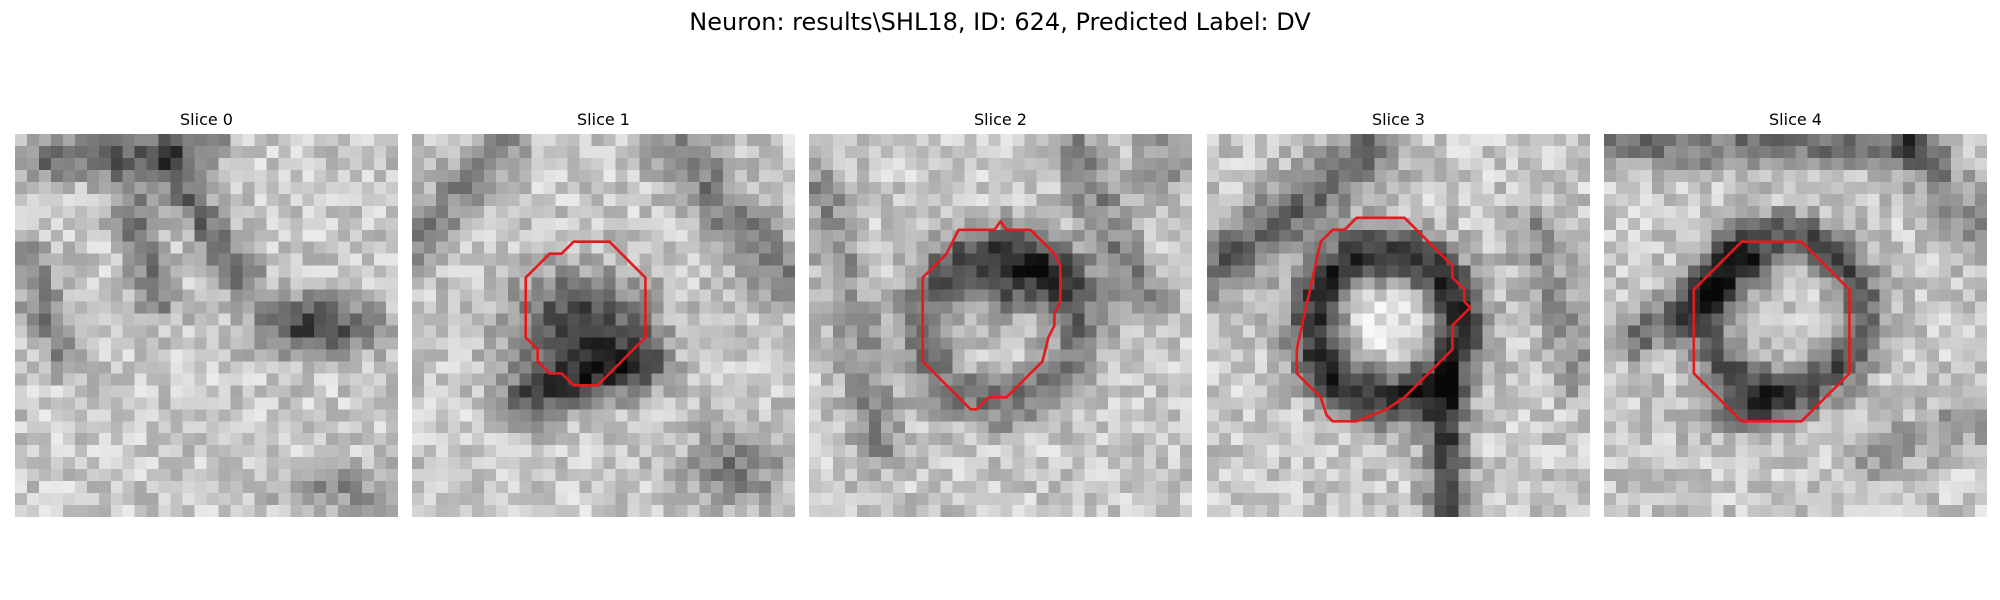  I want to click on slice-title: Slice 2, so click(1000, 119).